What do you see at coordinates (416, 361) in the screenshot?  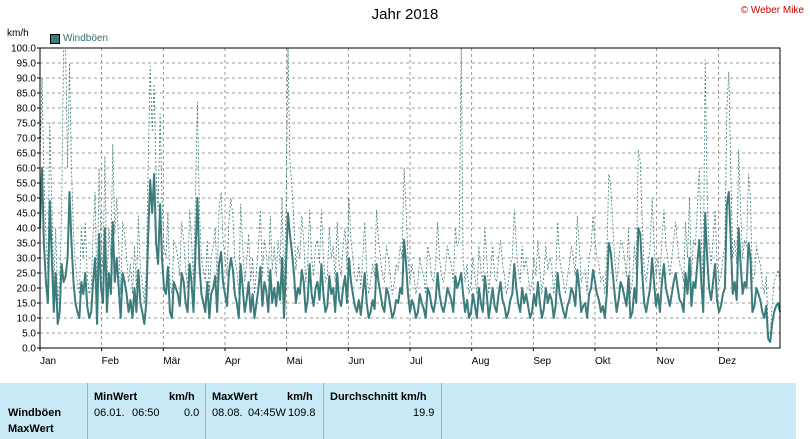 I see `x-tick-label: Jul` at bounding box center [416, 361].